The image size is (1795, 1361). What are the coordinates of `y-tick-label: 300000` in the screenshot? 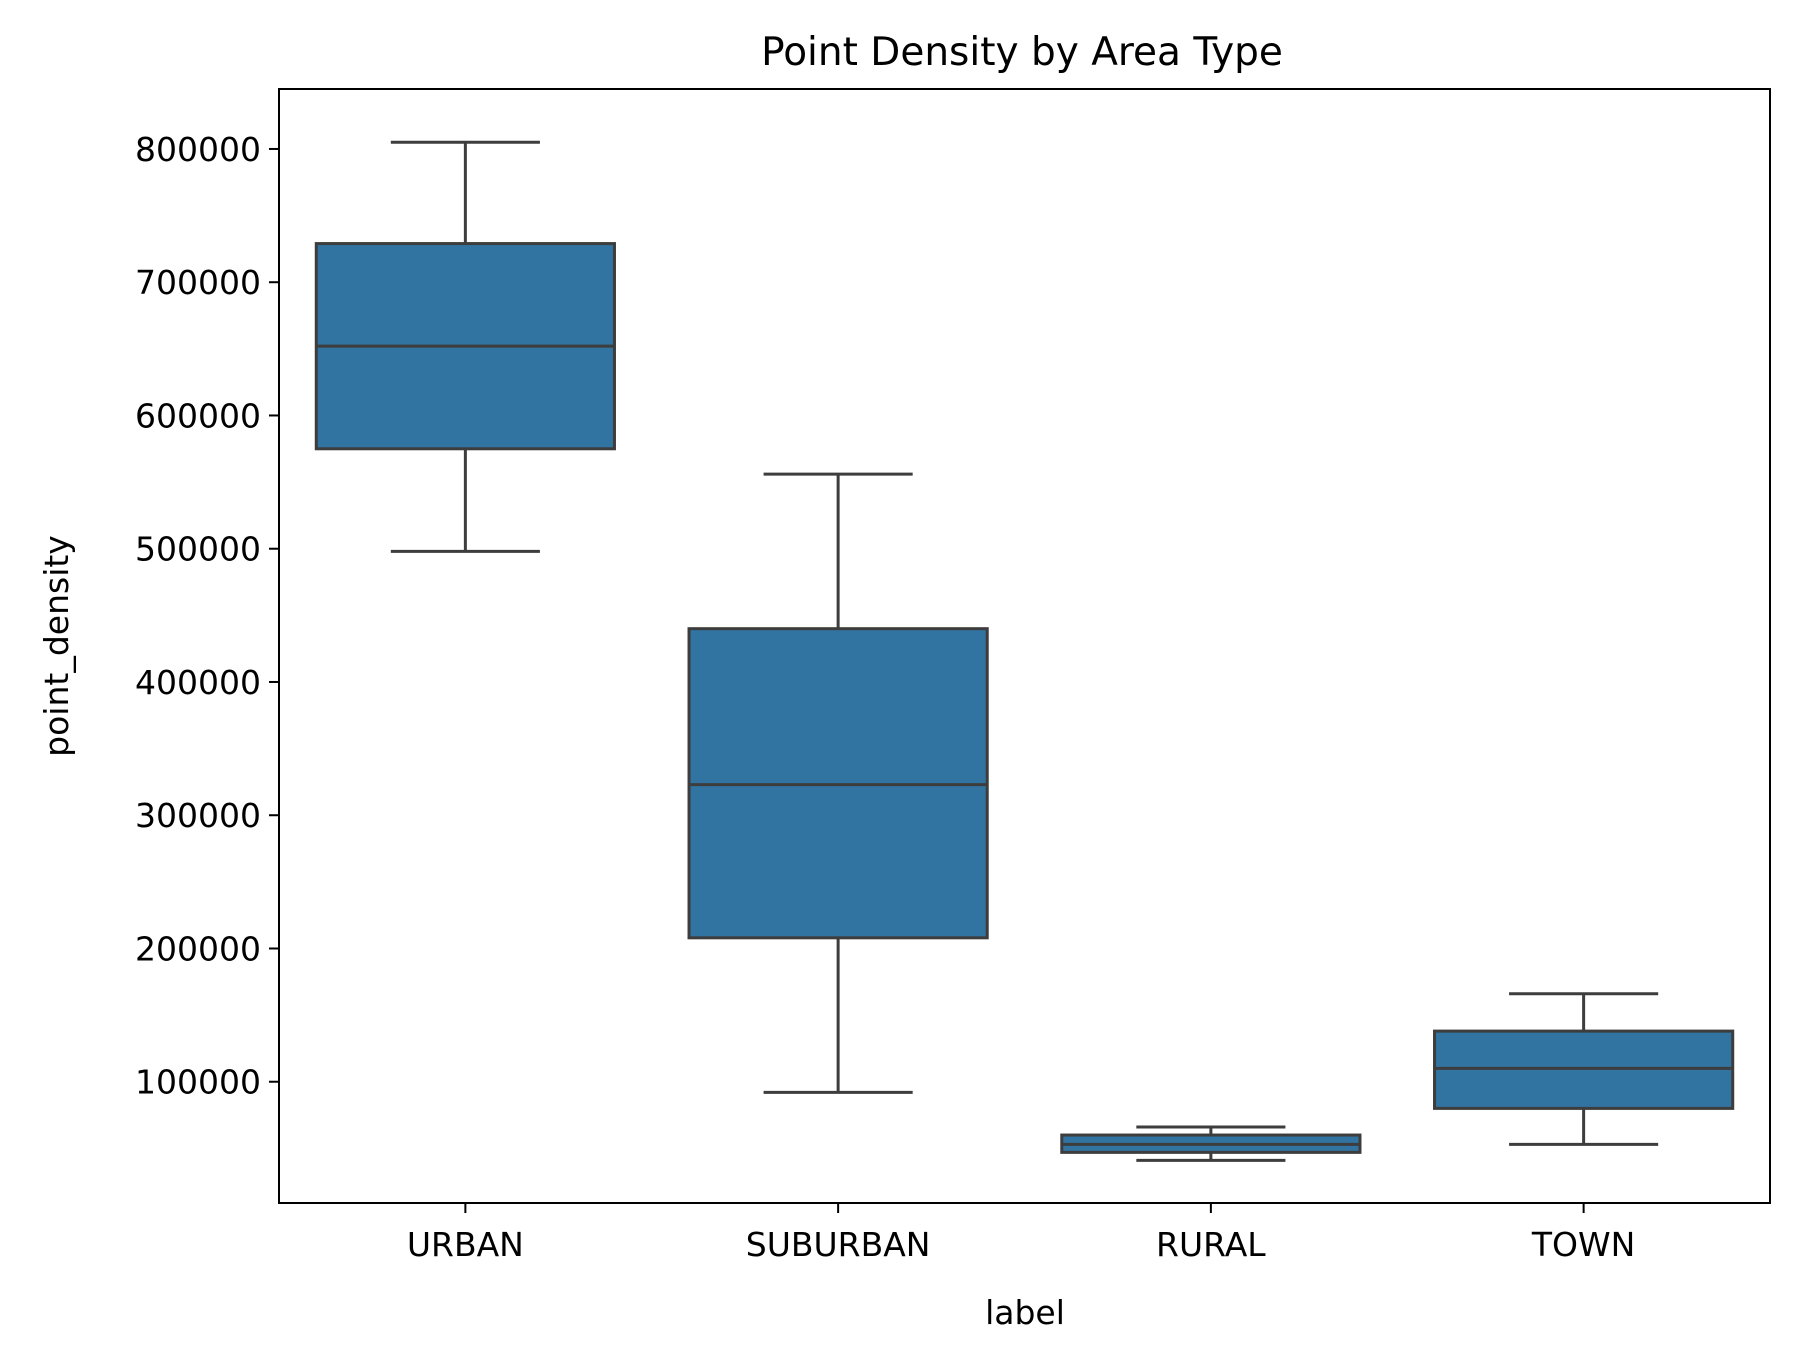 It's located at (198, 815).